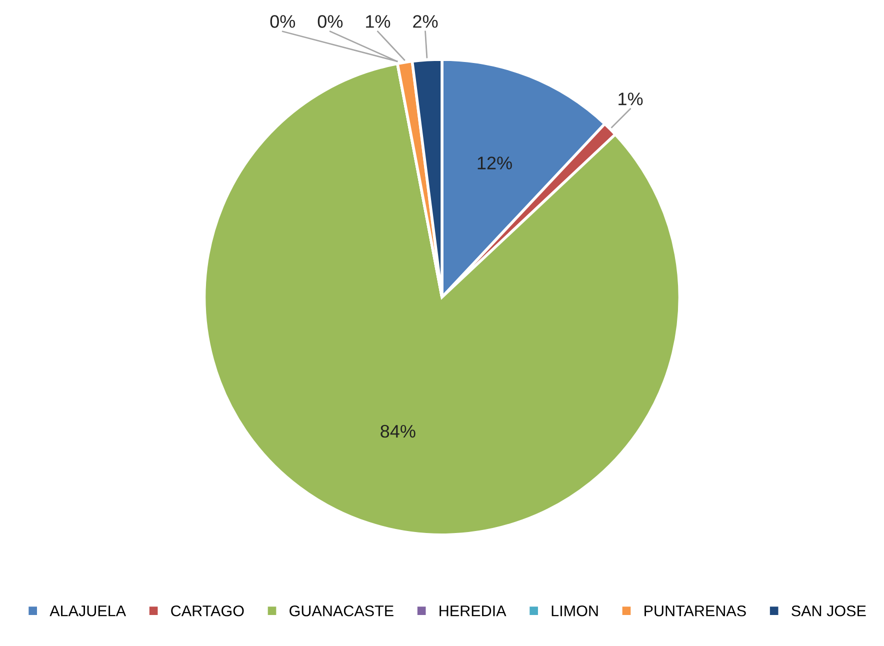  I want to click on legend-label: ALAJUELA, so click(88, 611).